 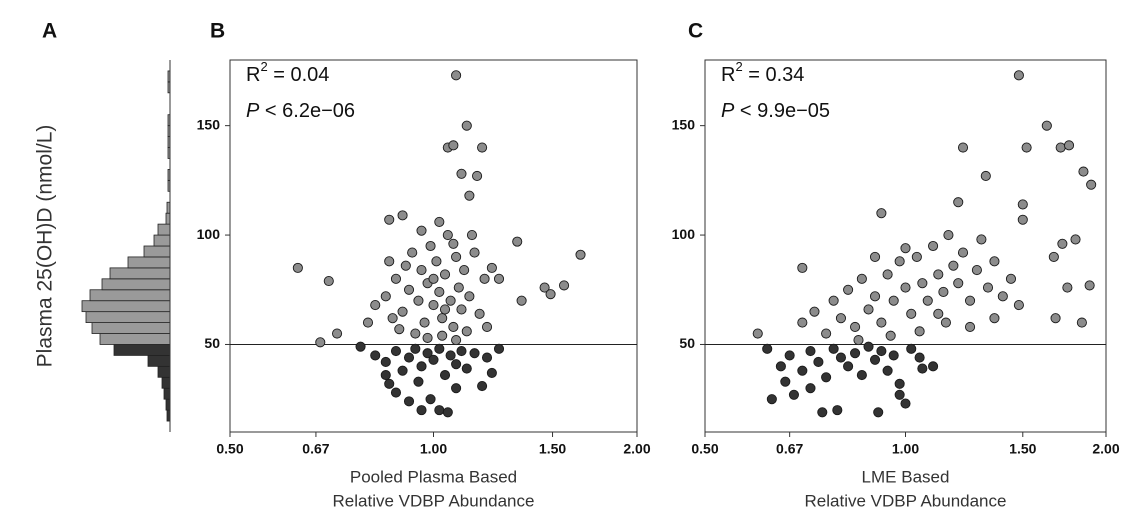 I want to click on panel-letter: C, so click(x=695, y=31).